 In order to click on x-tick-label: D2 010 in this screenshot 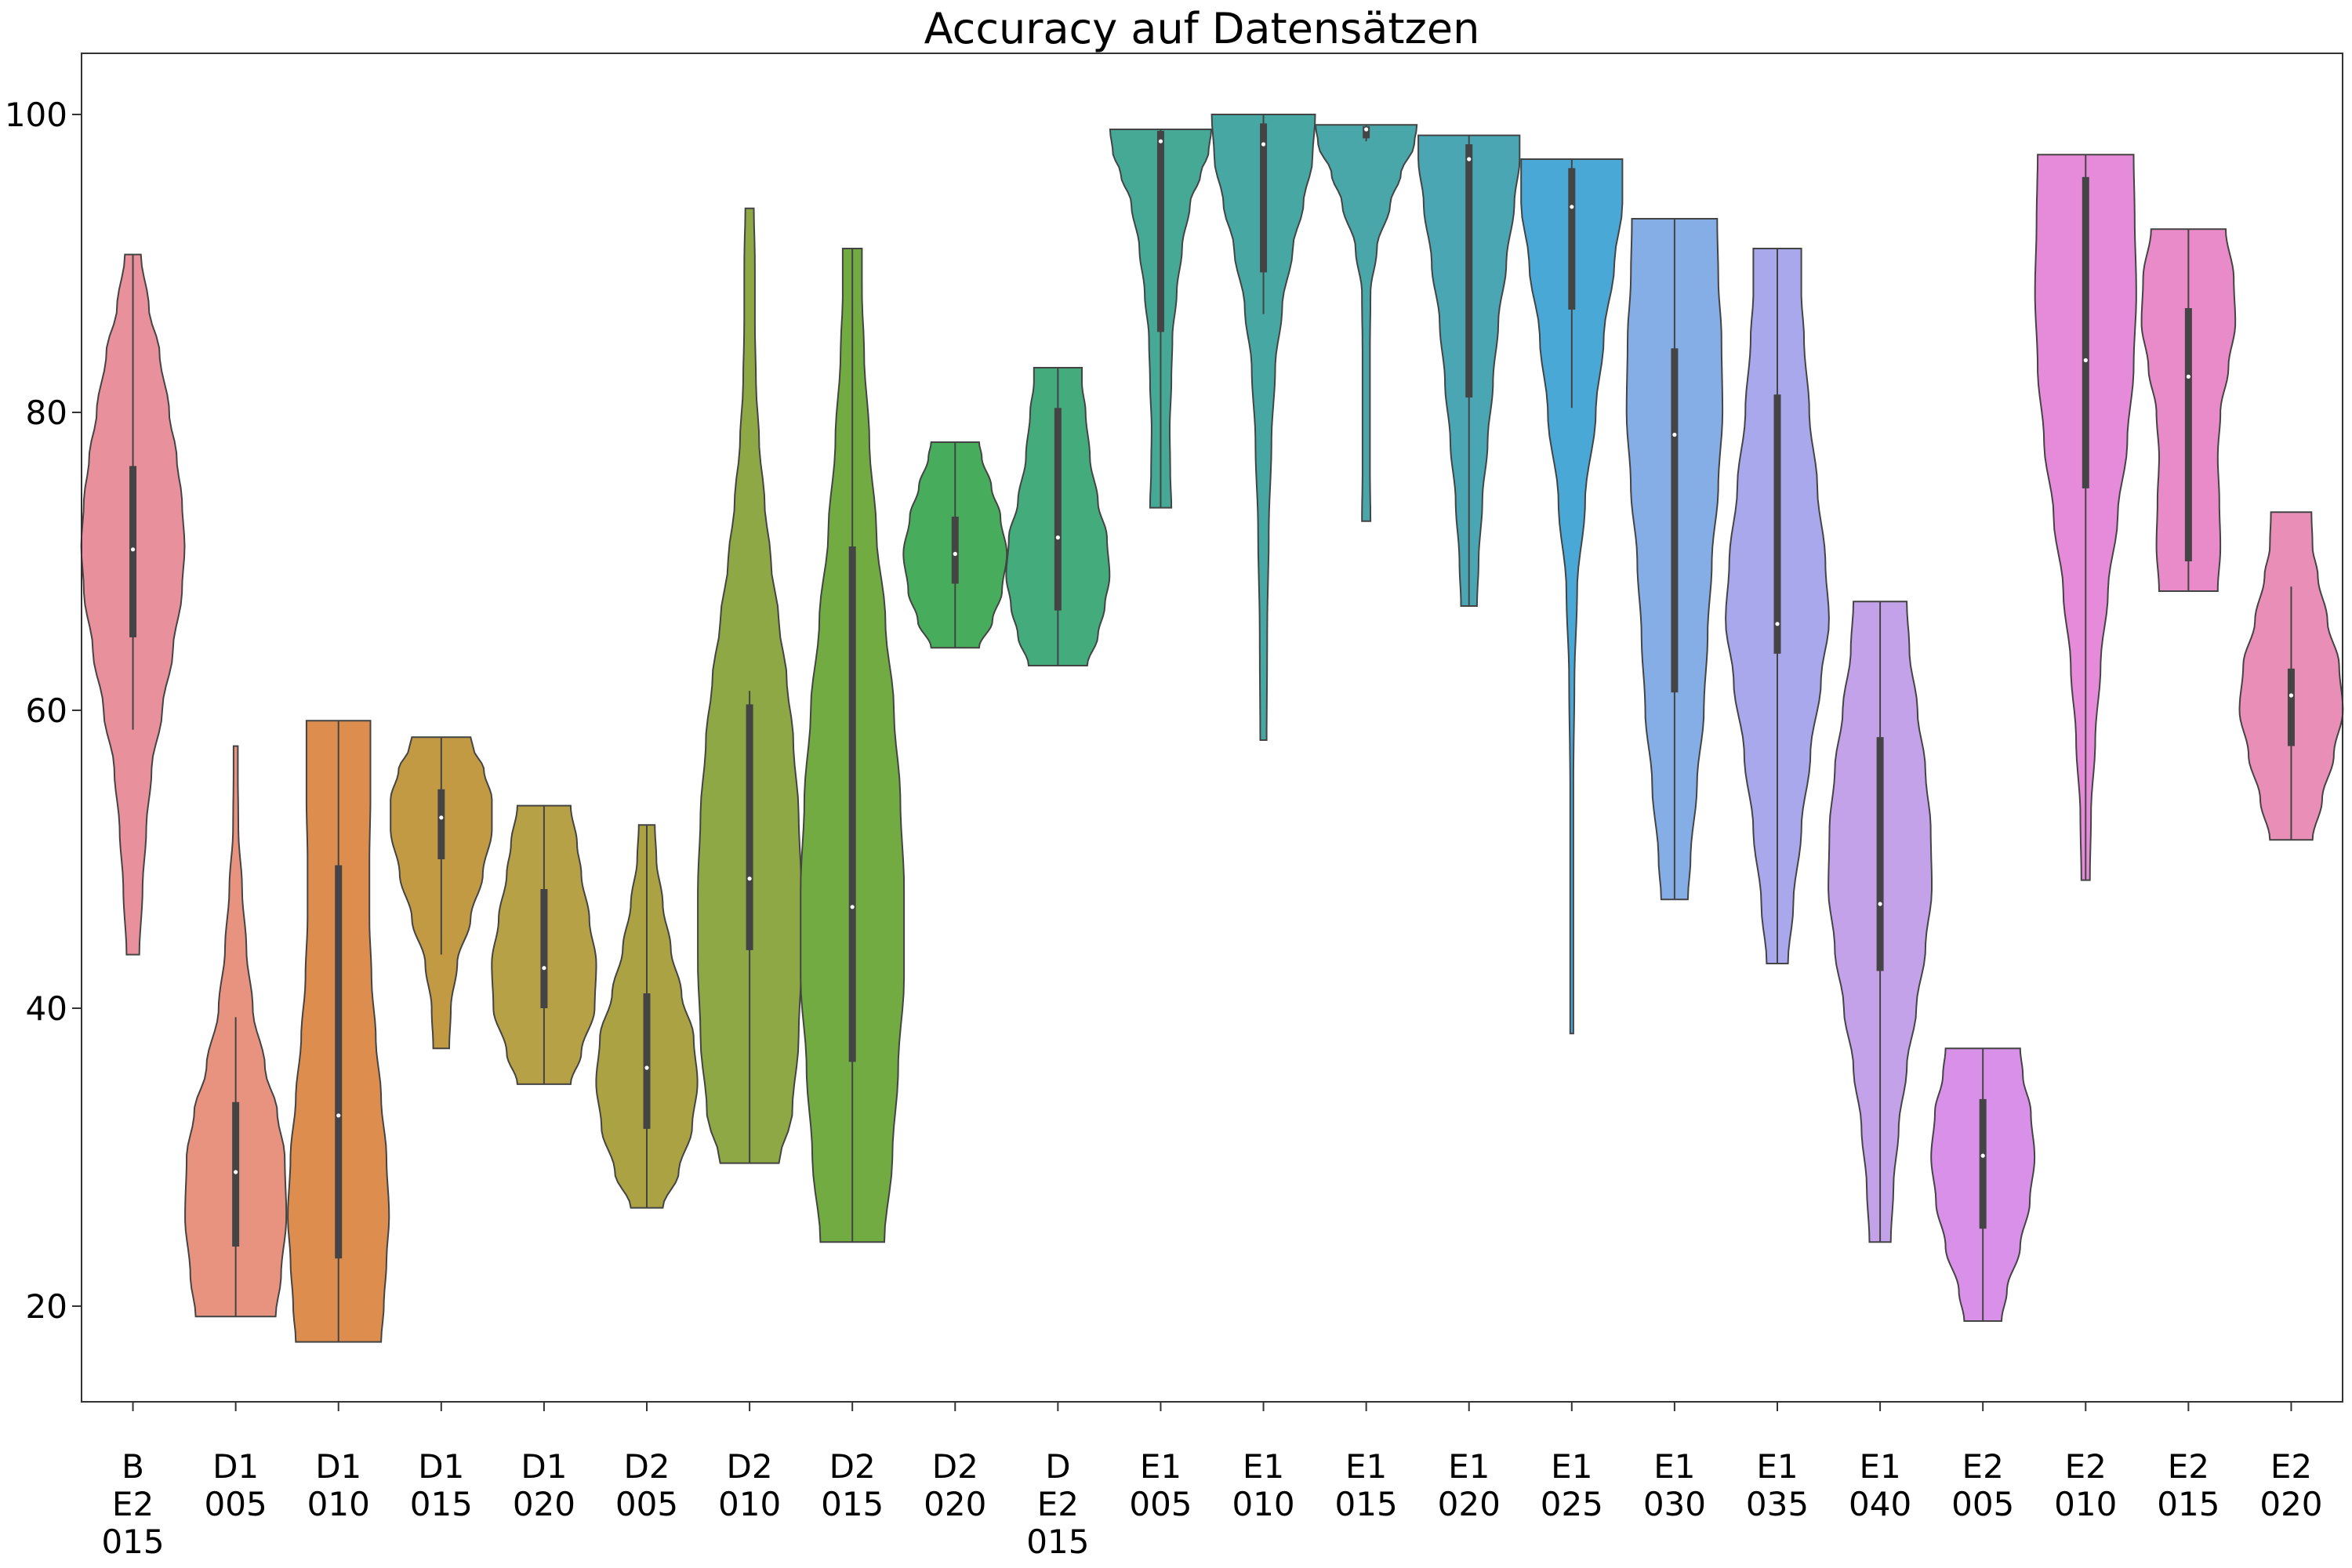, I will do `click(749, 1485)`.